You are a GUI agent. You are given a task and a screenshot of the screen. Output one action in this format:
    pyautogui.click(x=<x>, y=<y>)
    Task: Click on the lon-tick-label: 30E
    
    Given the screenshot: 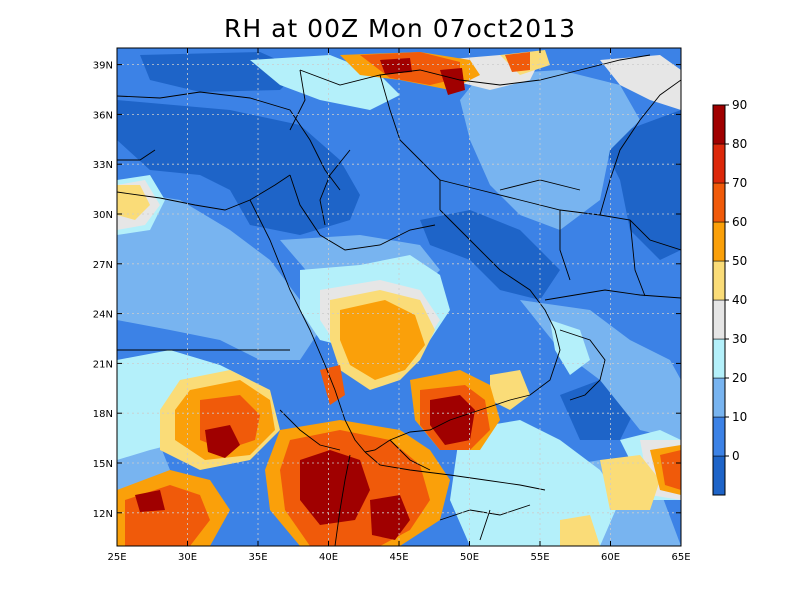 What is the action you would take?
    pyautogui.click(x=187, y=557)
    